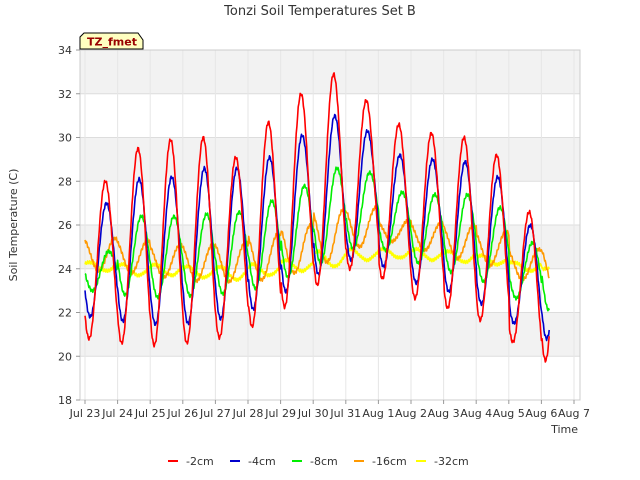 The width and height of the screenshot is (640, 480). What do you see at coordinates (476, 413) in the screenshot?
I see `x-tick-label: Aug 4` at bounding box center [476, 413].